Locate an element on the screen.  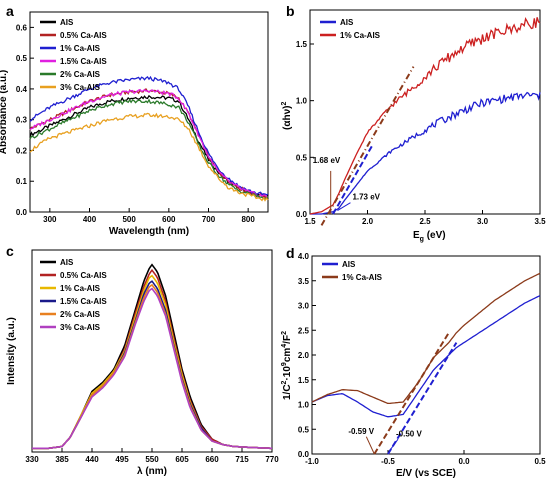
x-tick-label: 500 is located at coordinates (129, 219).